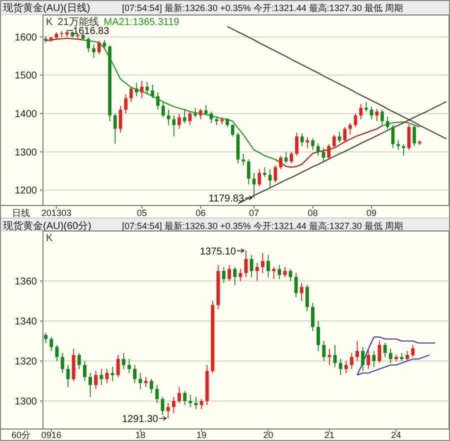 The image size is (450, 441). What do you see at coordinates (201, 213) in the screenshot?
I see `x-tick-label: 06` at bounding box center [201, 213].